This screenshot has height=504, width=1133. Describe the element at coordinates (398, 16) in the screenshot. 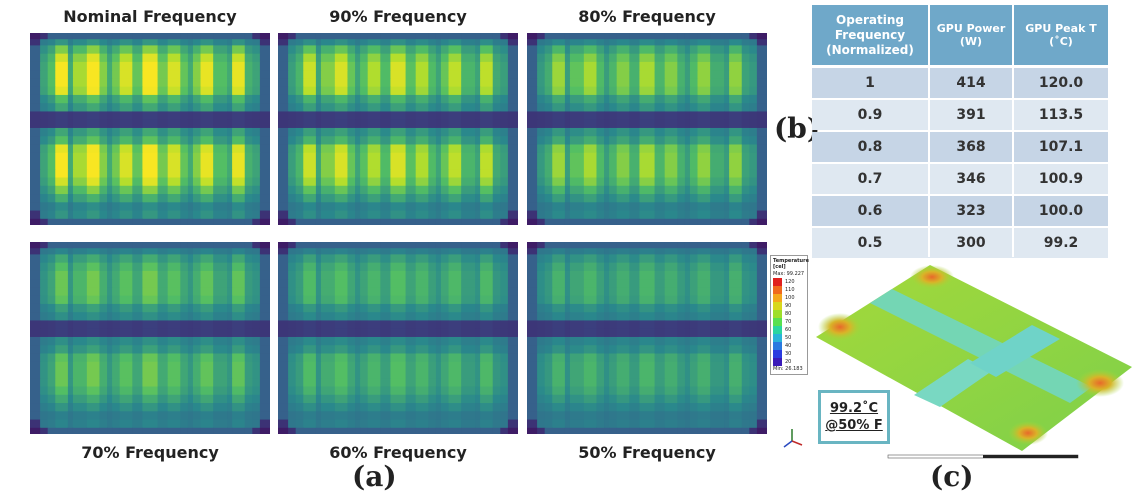

I see `heatmap-title-90: 90% Frequency` at that location.